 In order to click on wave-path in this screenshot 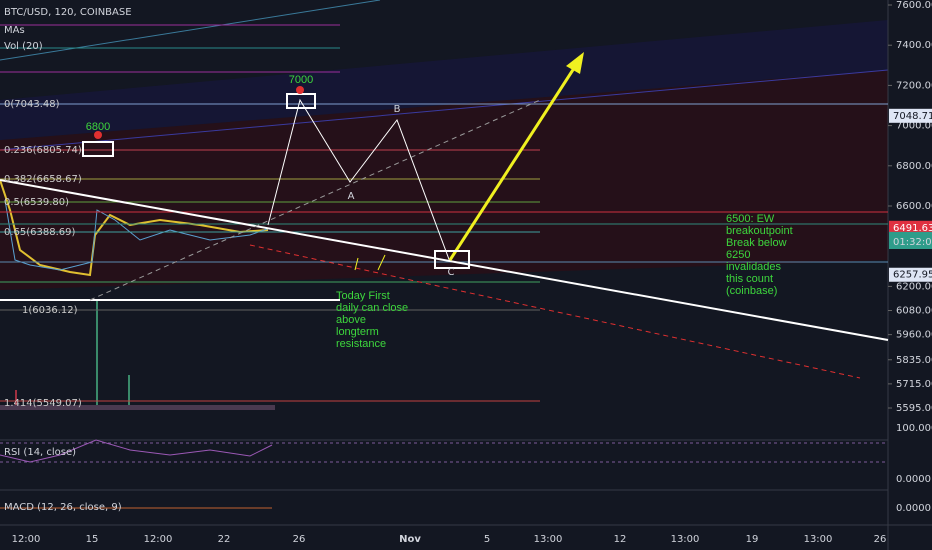, I will do `click(359, 180)`.